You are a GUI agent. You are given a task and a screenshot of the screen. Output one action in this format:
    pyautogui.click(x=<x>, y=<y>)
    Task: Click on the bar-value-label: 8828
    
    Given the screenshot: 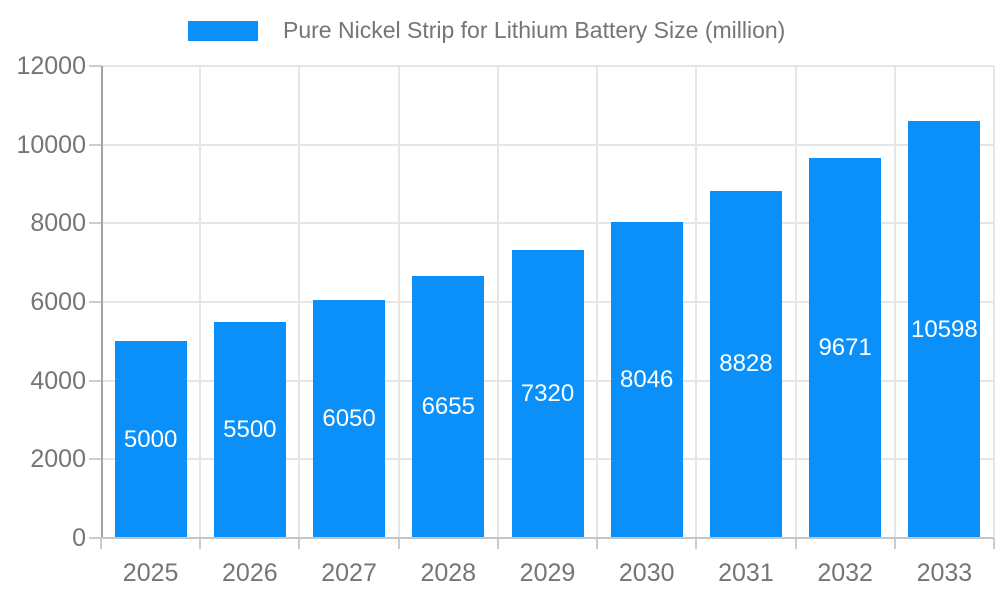 What is the action you would take?
    pyautogui.click(x=746, y=364)
    